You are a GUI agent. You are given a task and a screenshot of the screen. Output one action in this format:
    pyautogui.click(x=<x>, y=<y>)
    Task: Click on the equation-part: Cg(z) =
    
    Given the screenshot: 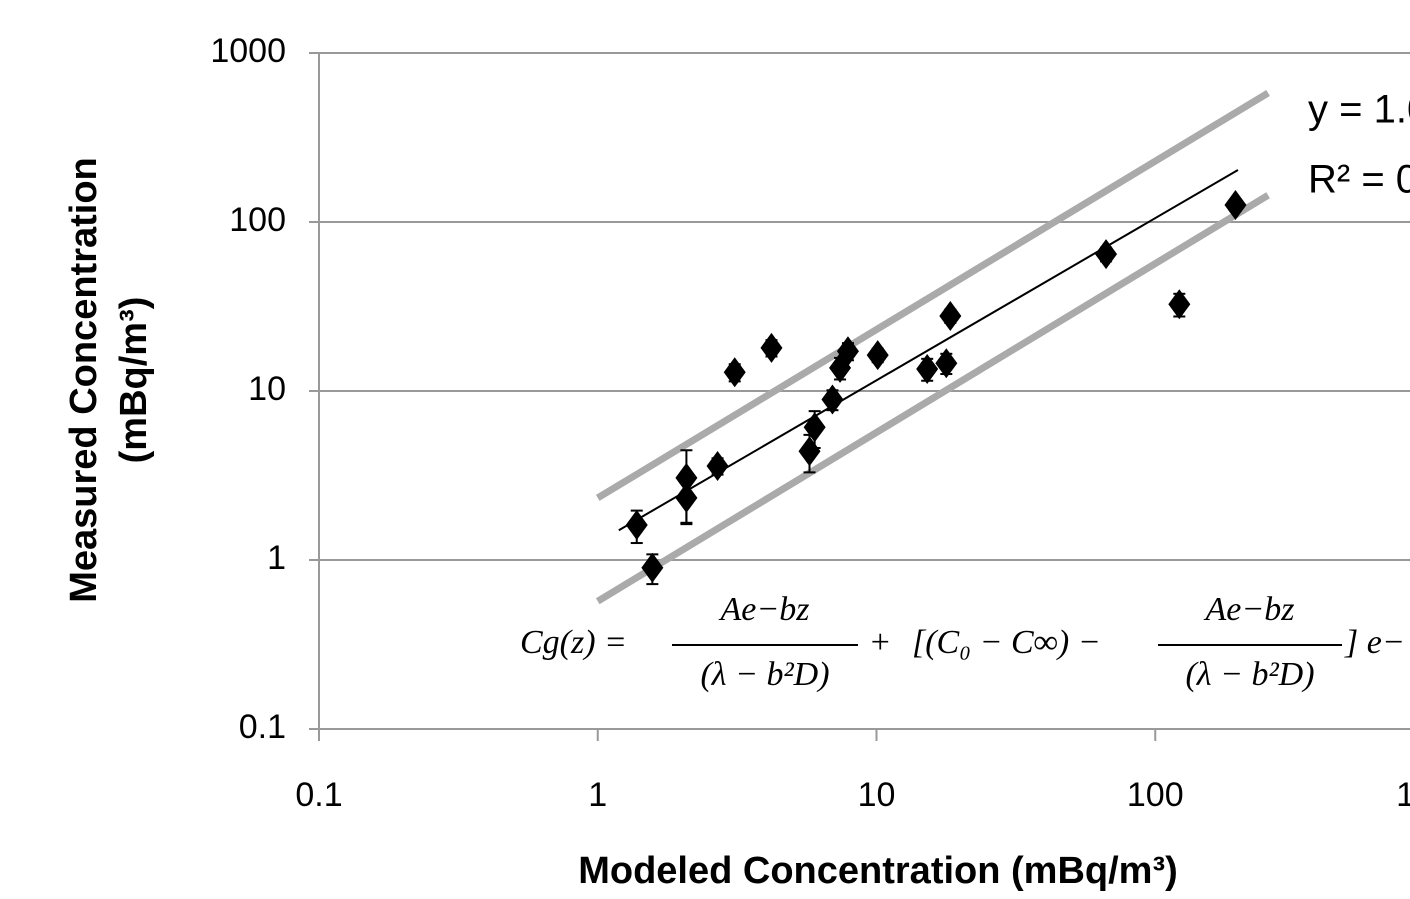 What is the action you would take?
    pyautogui.click(x=573, y=642)
    